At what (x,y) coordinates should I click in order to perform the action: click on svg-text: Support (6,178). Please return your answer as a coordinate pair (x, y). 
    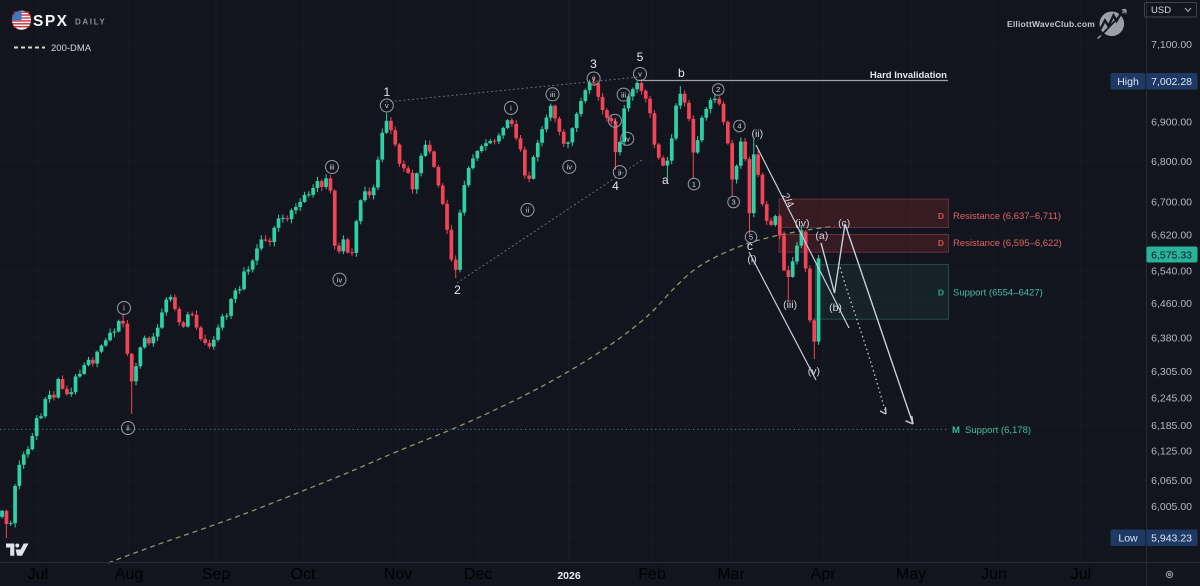
    Looking at the image, I should click on (998, 430).